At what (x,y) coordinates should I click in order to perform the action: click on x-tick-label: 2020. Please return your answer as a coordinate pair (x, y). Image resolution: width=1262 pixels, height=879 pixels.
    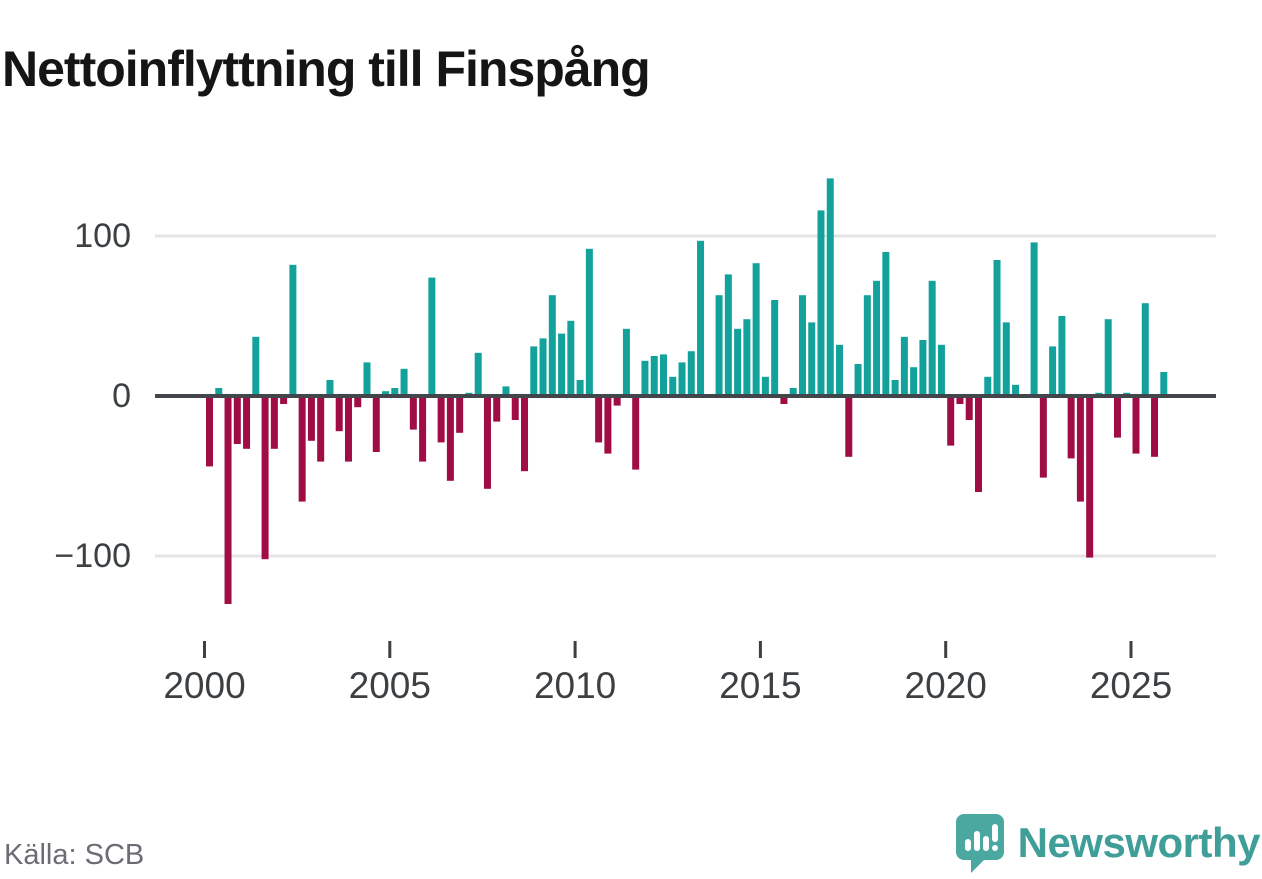
    Looking at the image, I should click on (946, 685).